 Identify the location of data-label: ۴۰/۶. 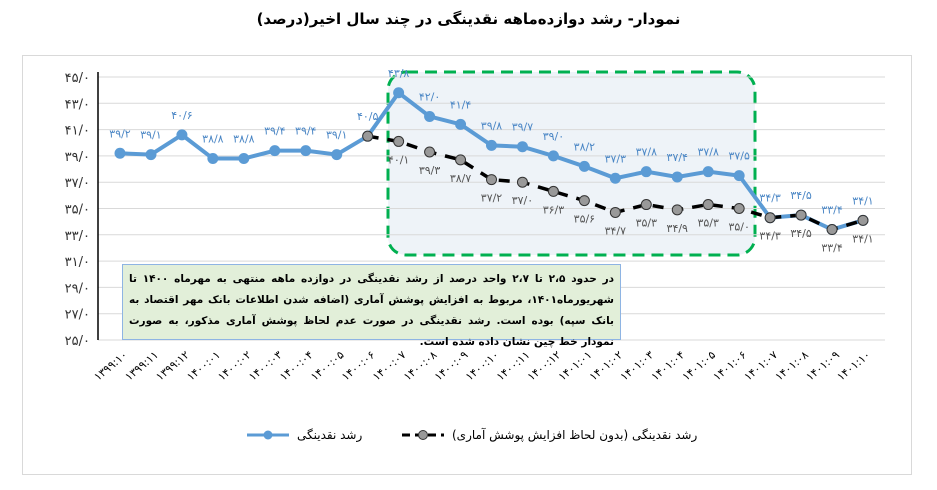
(181, 115).